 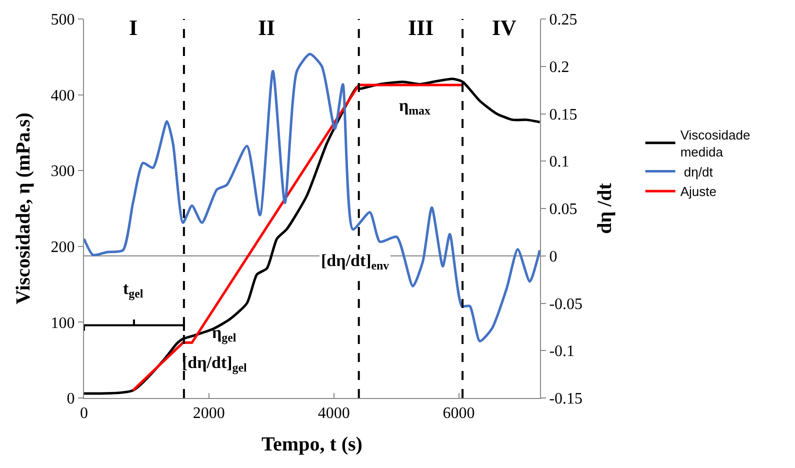 I want to click on y-tick-label: 100, so click(x=62, y=323).